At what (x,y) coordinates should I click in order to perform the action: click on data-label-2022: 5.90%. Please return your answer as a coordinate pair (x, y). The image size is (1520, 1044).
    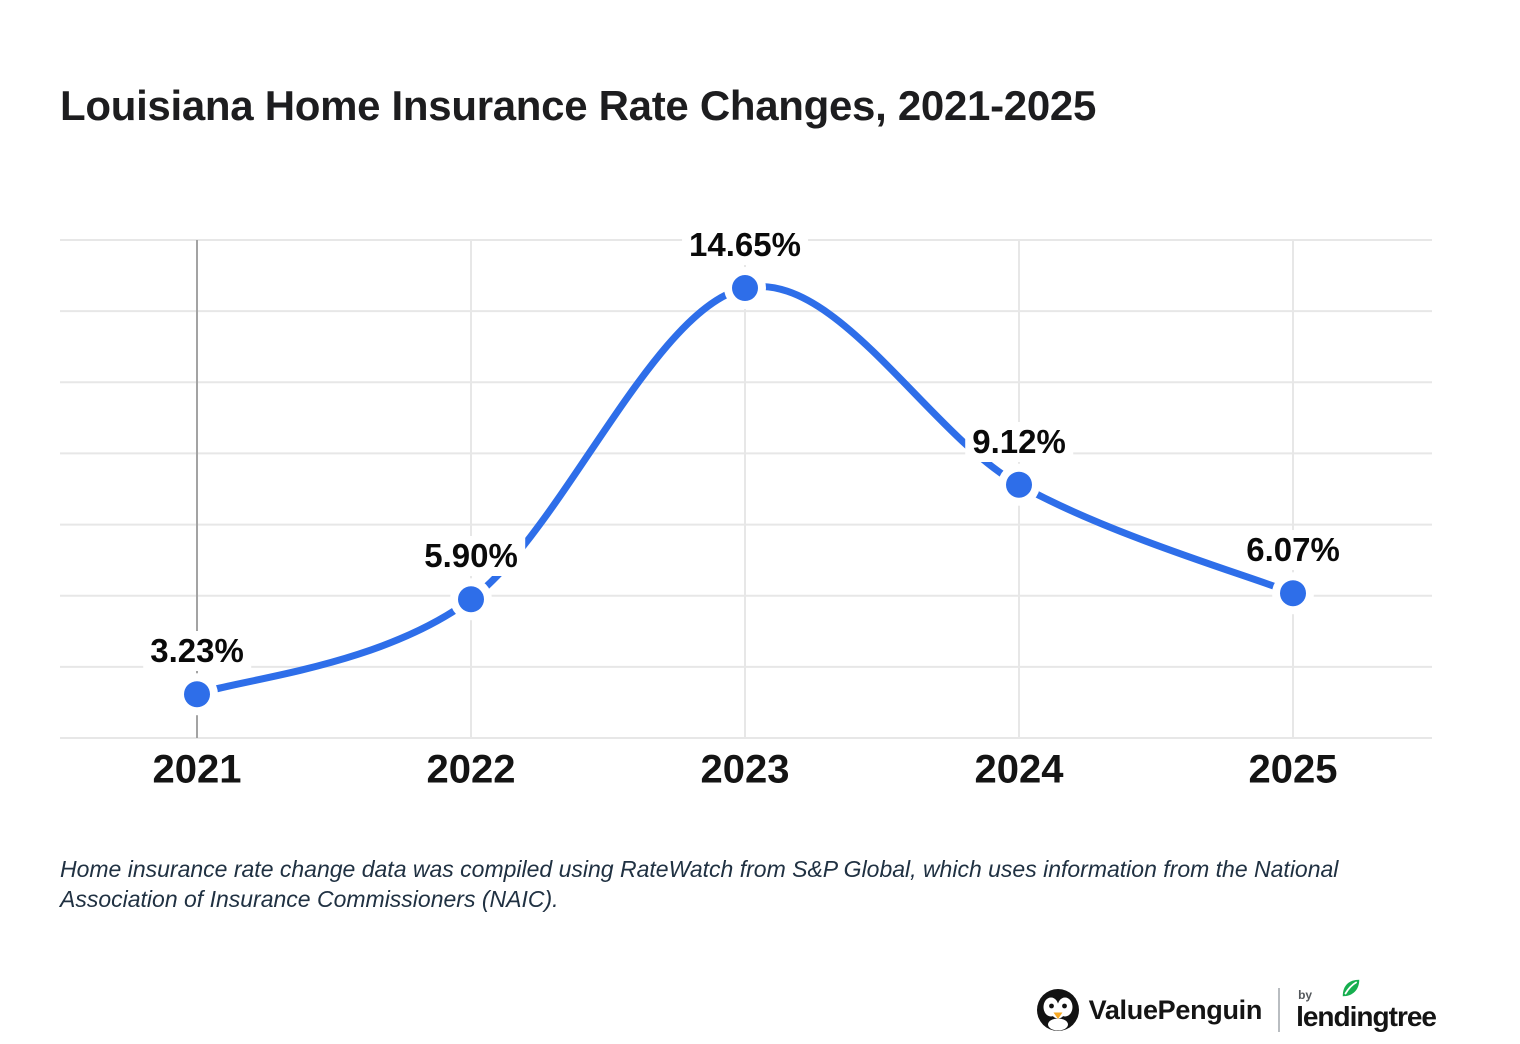
    Looking at the image, I should click on (471, 556).